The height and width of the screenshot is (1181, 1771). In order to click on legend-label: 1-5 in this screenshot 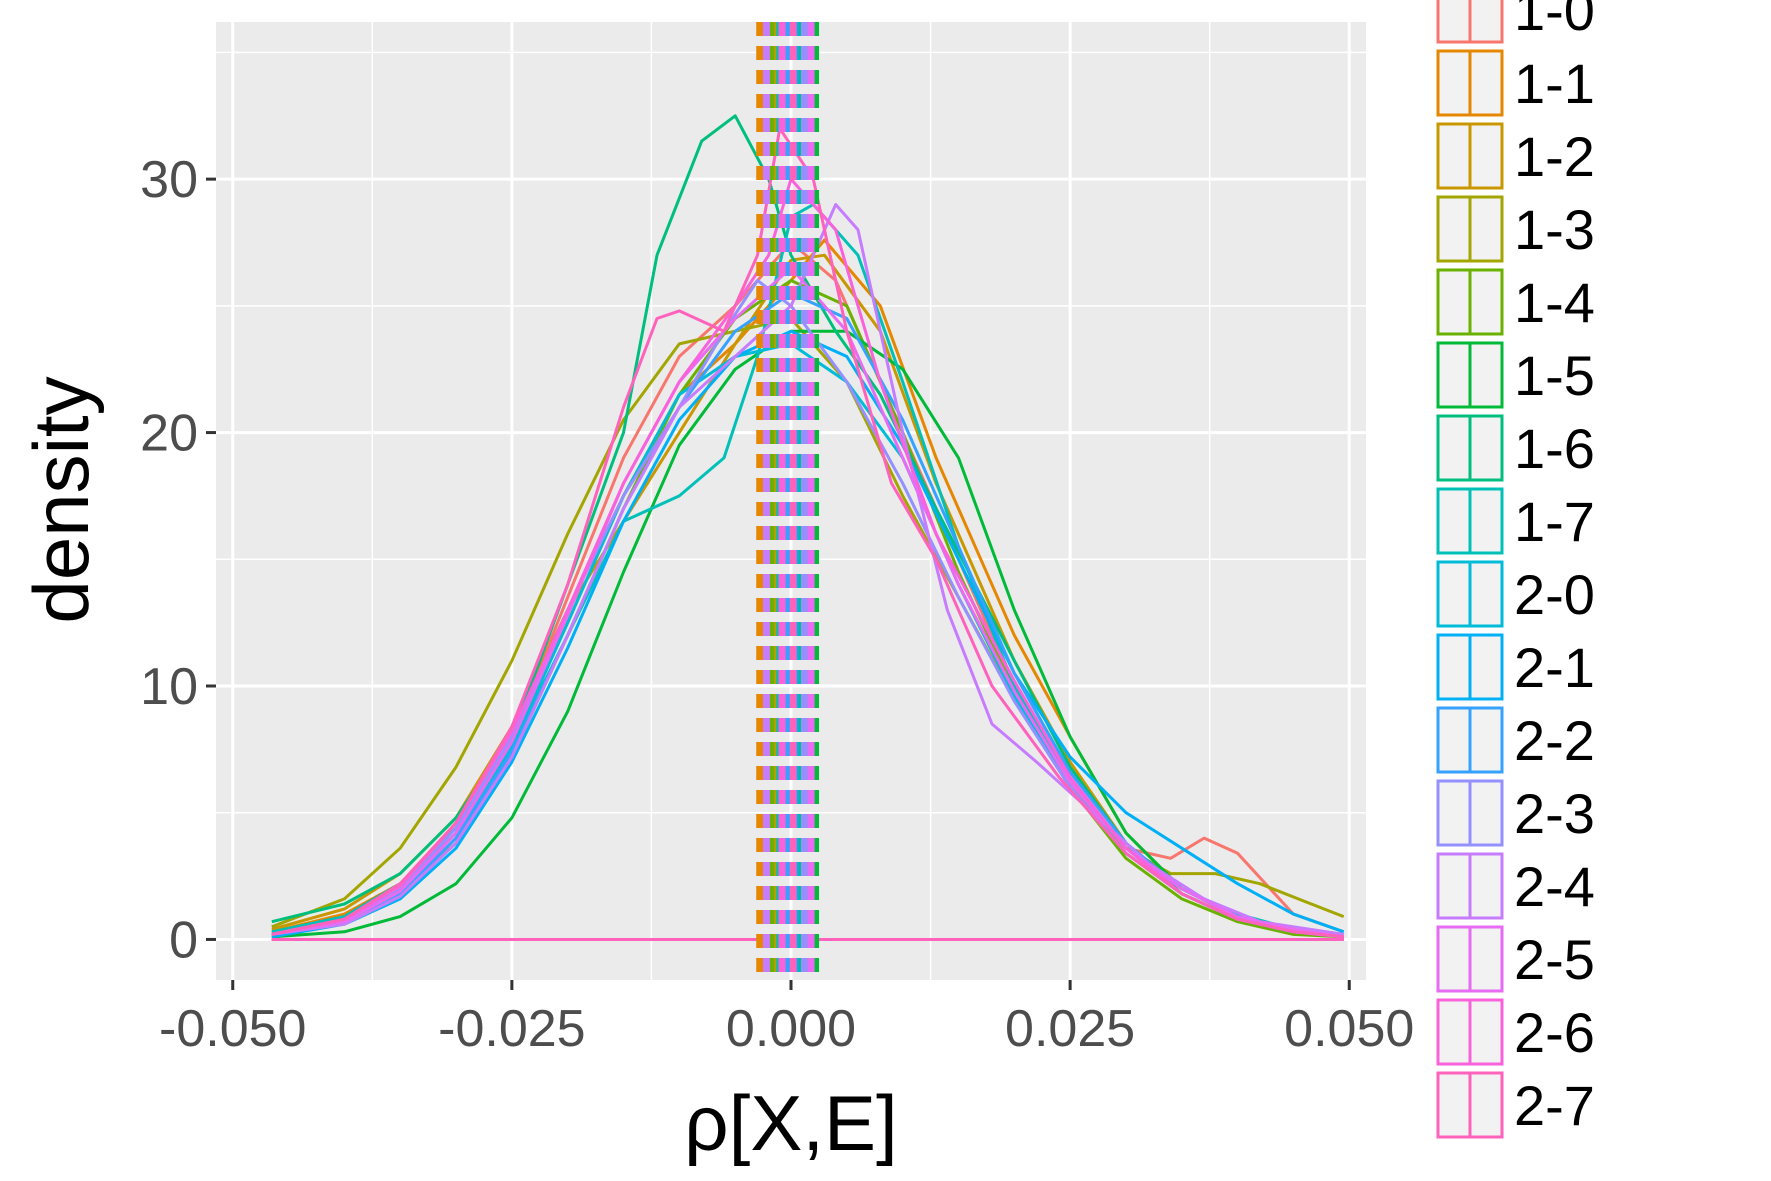, I will do `click(1554, 375)`.